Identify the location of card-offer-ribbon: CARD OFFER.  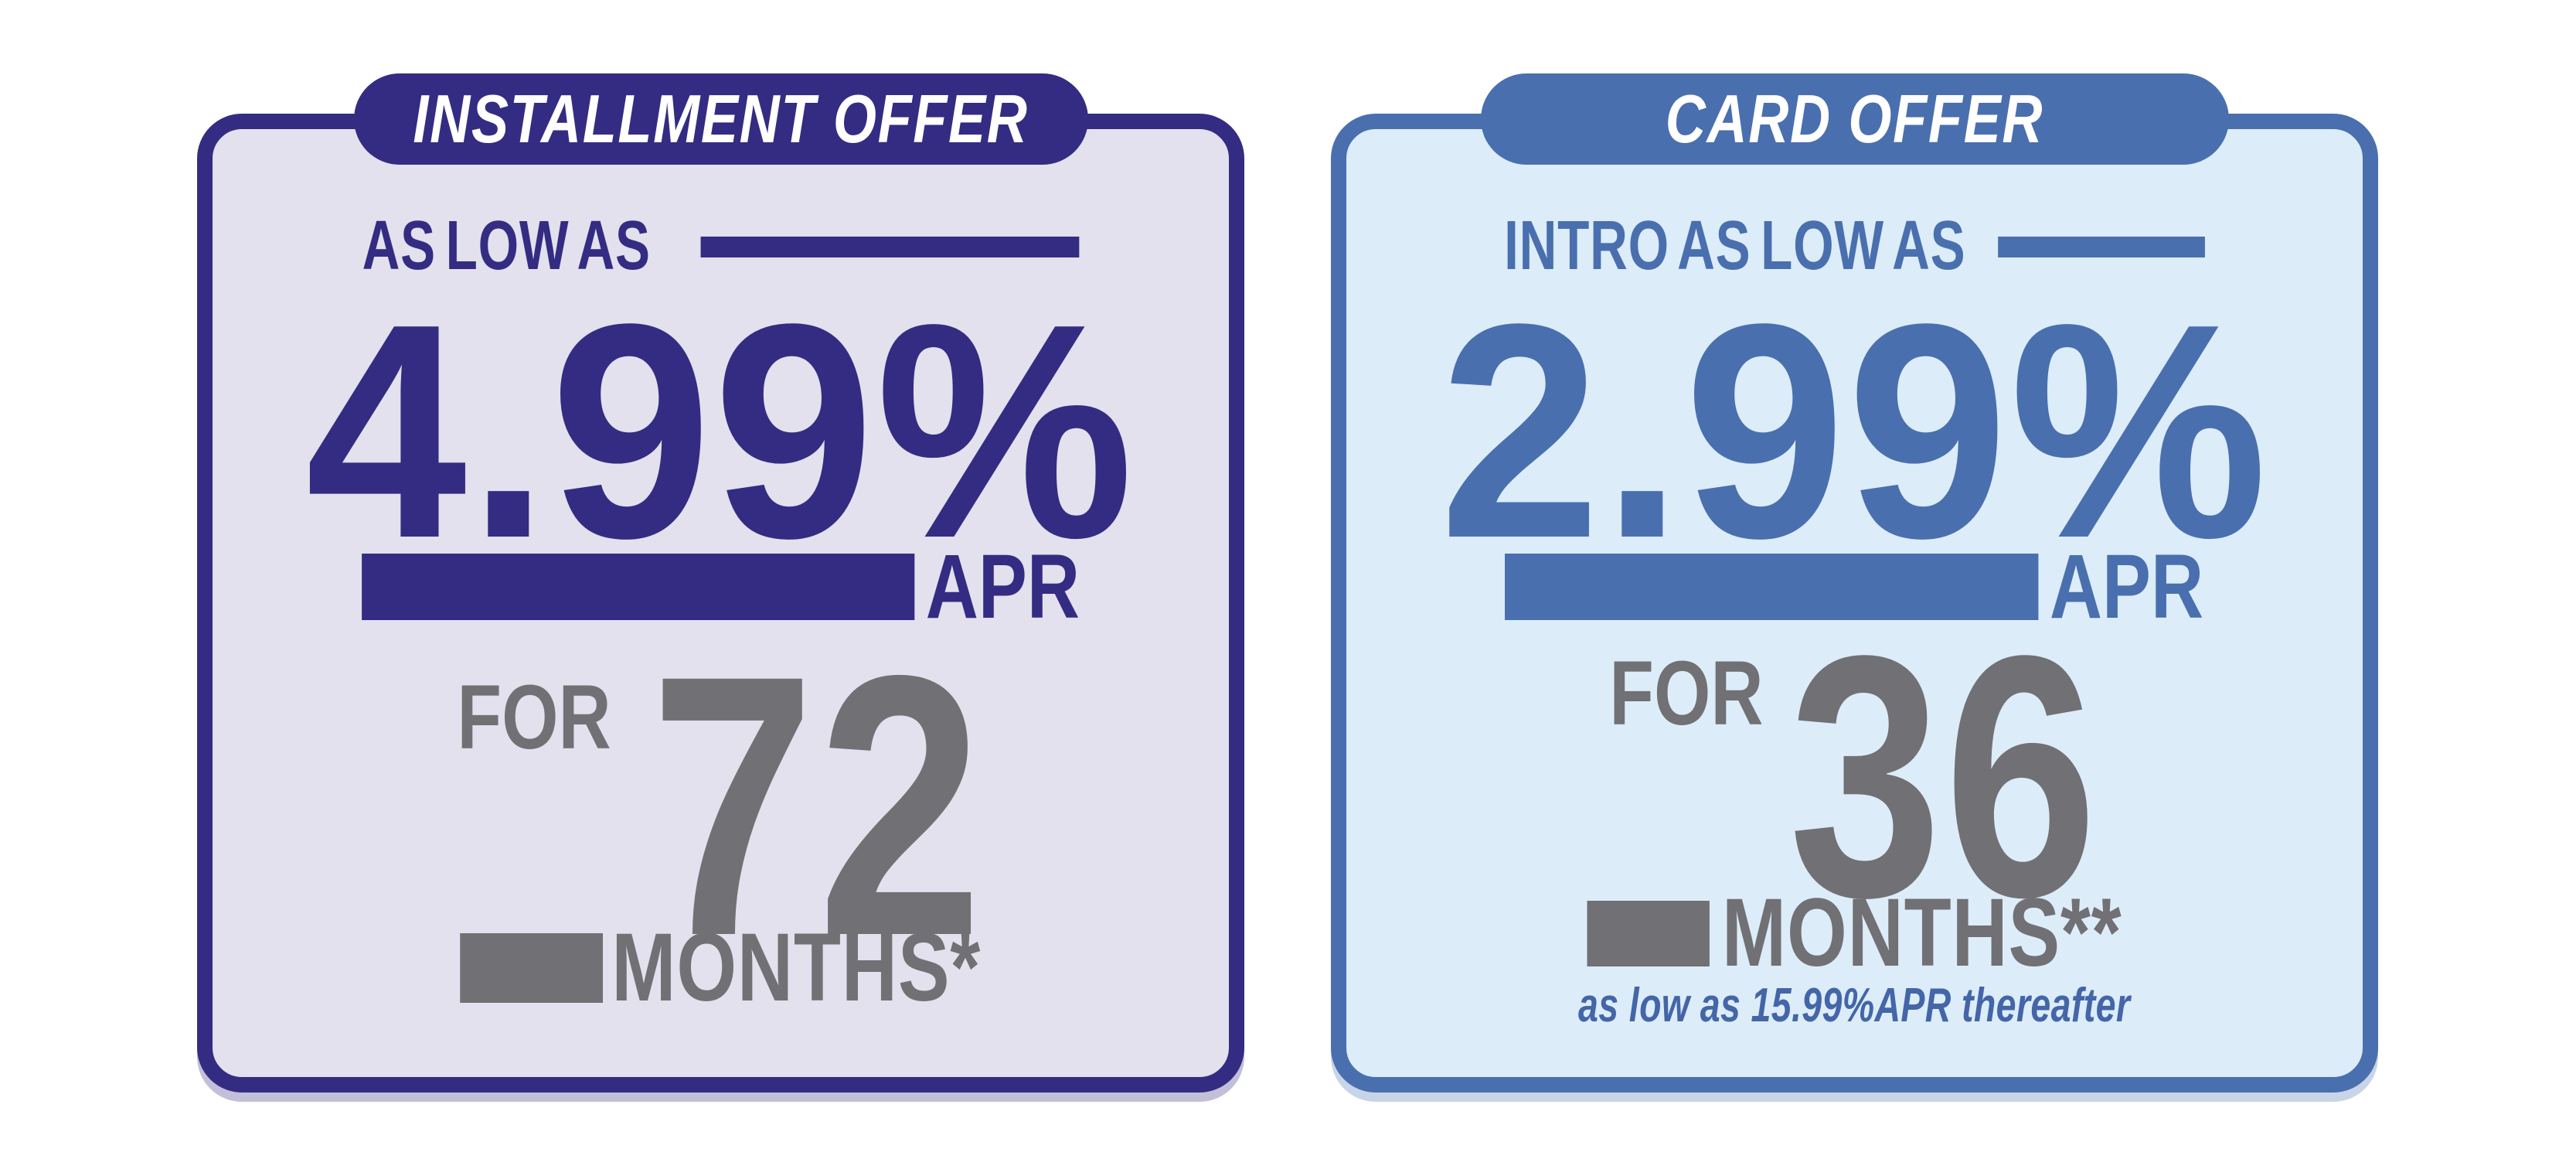
(1854, 119).